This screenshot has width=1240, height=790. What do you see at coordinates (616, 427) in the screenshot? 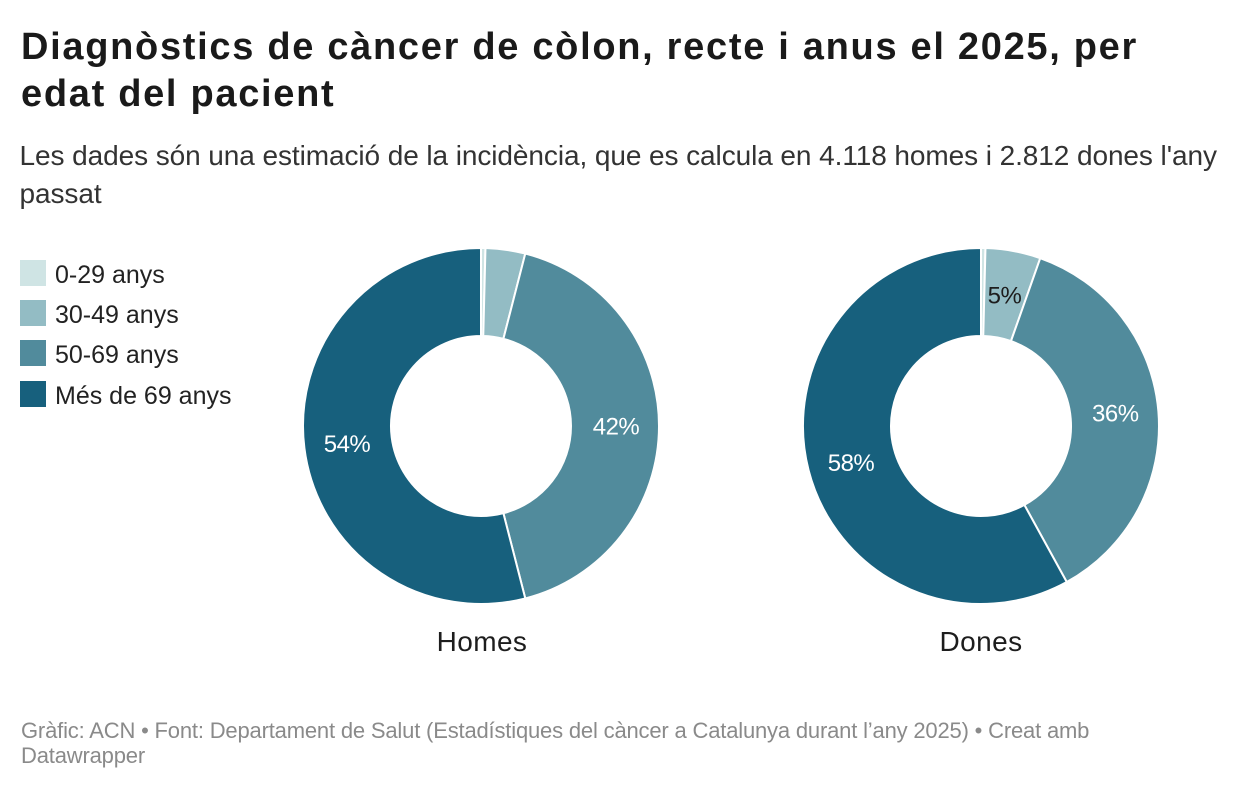
I see `svg-text: 42%` at bounding box center [616, 427].